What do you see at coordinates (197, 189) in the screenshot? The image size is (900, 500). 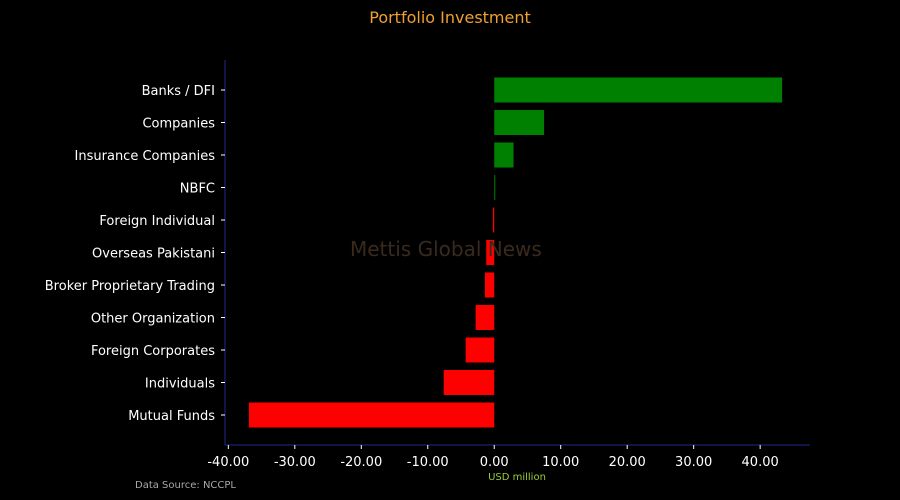 I see `y-tick-label: NBFC` at bounding box center [197, 189].